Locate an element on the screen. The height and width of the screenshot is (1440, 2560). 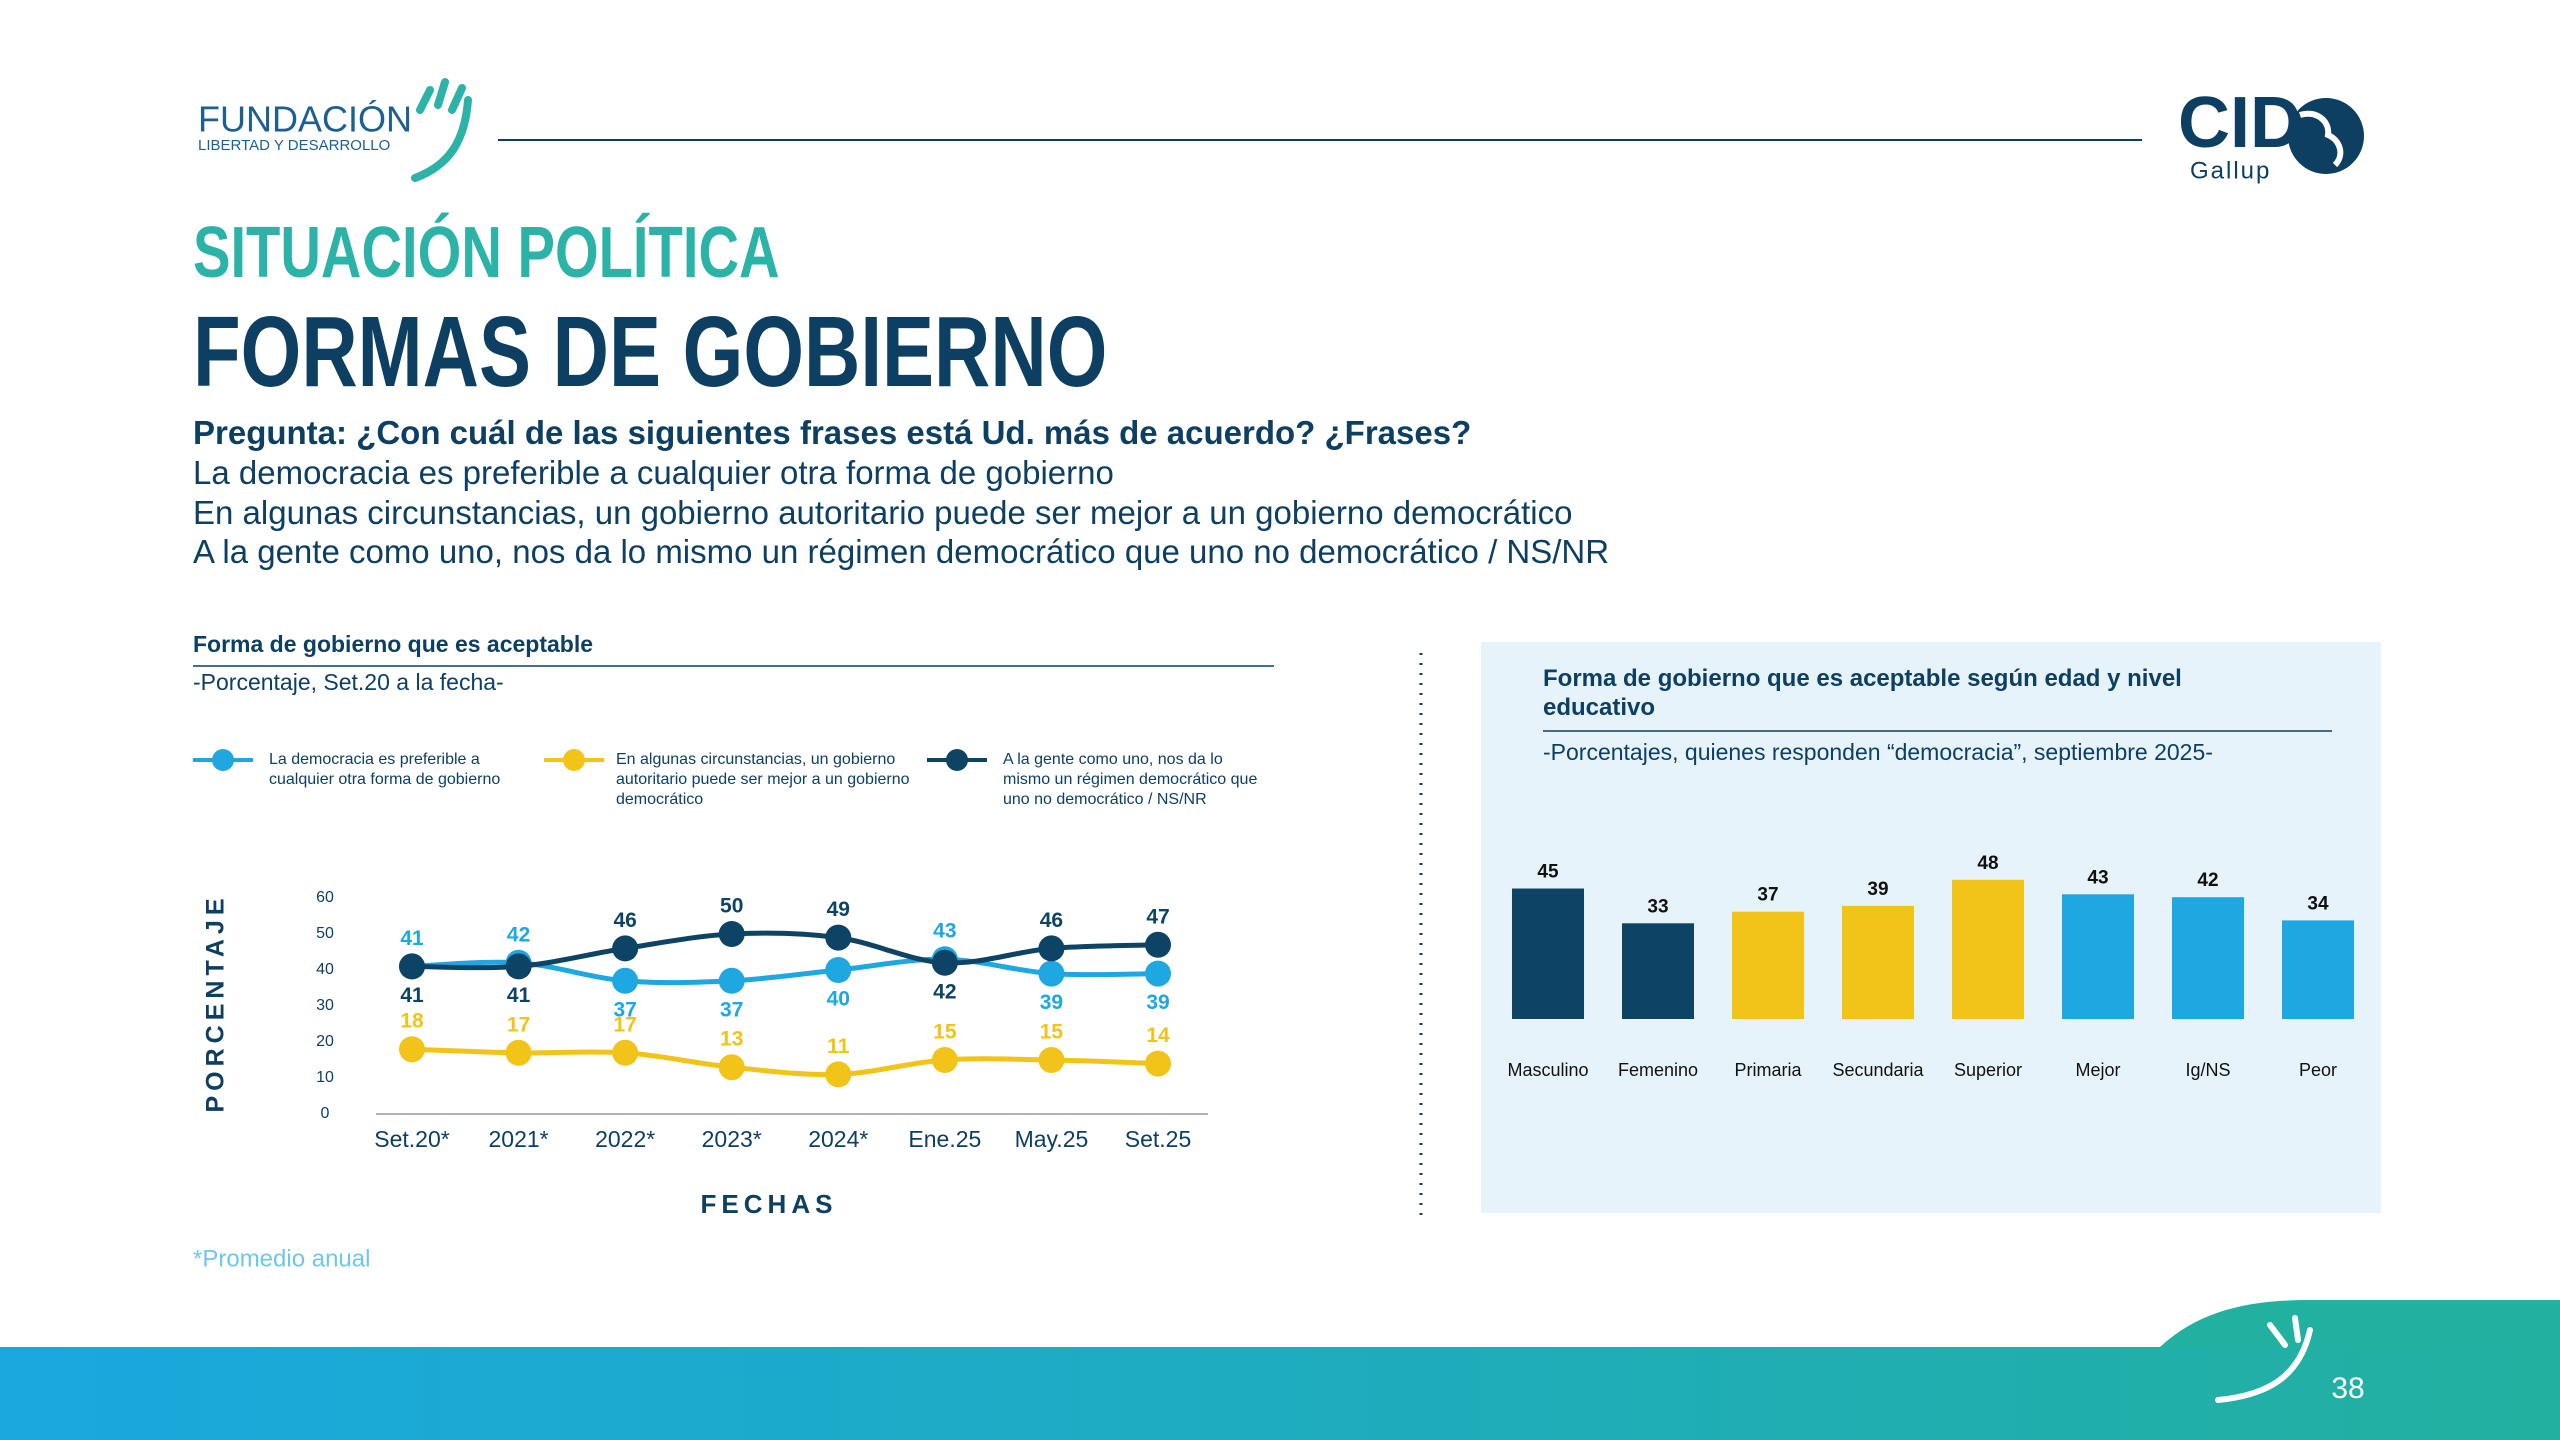
logo-right-name: CID is located at coordinates (2240, 123).